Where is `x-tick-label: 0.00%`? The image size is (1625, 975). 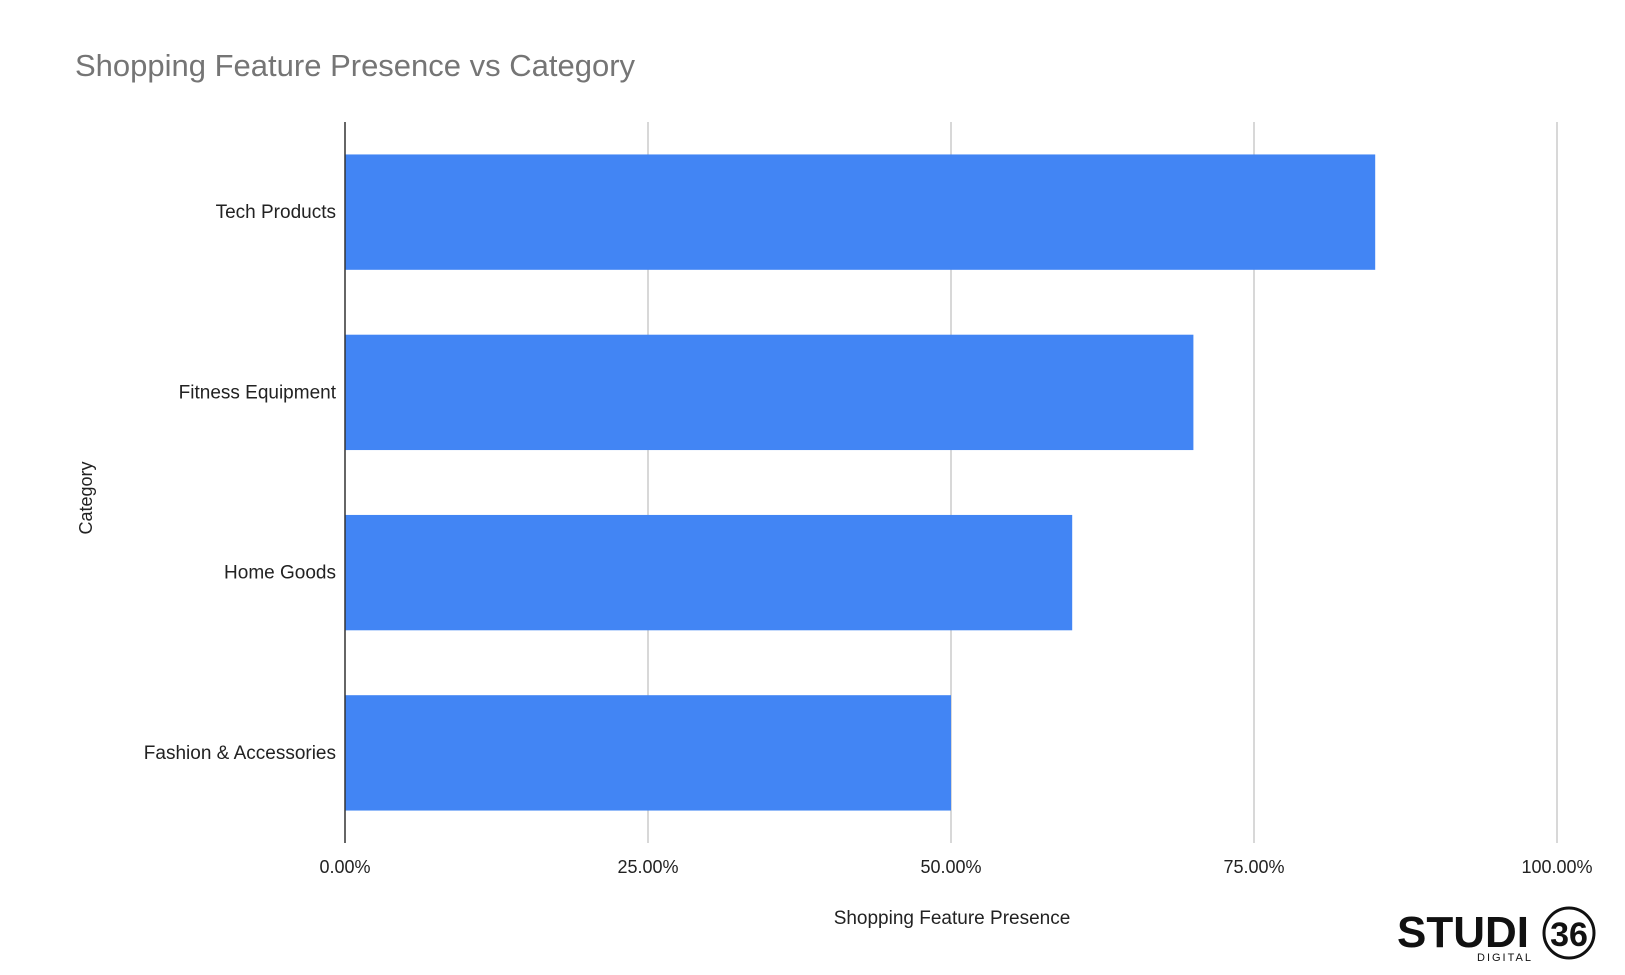 x-tick-label: 0.00% is located at coordinates (344, 867).